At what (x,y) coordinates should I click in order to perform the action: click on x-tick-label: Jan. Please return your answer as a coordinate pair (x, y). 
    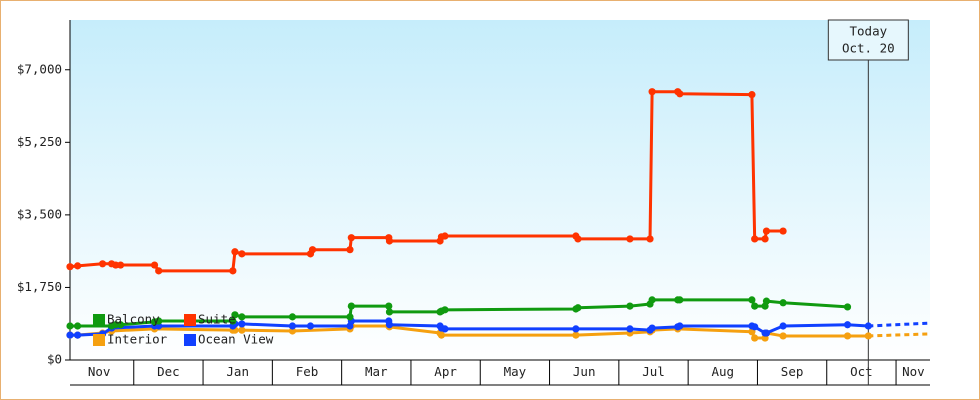
    Looking at the image, I should click on (237, 371).